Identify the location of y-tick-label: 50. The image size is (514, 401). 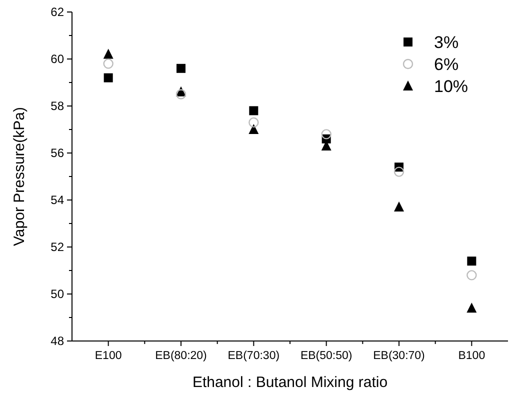
(57, 294).